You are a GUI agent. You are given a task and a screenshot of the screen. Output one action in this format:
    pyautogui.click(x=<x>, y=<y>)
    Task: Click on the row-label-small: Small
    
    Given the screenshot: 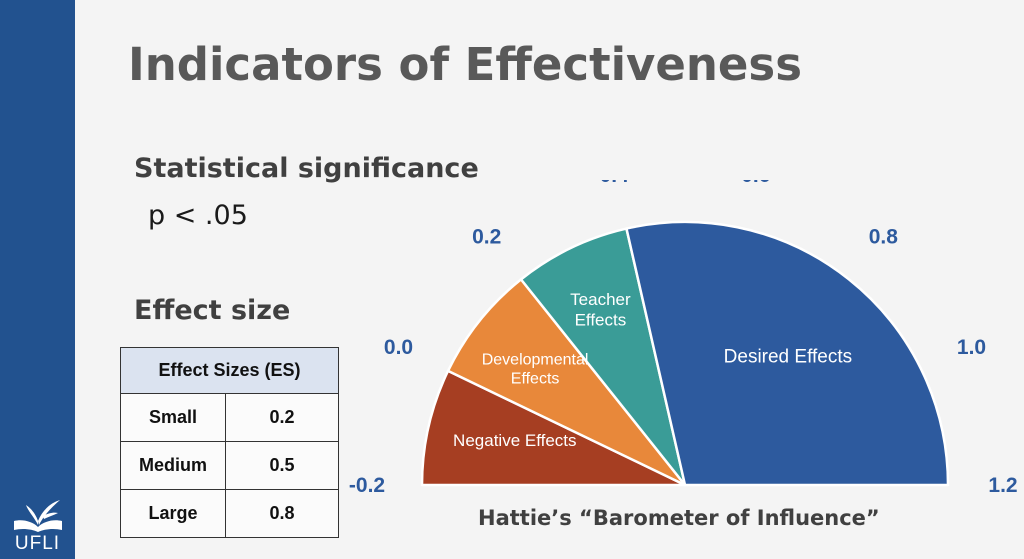 What is the action you would take?
    pyautogui.click(x=173, y=417)
    